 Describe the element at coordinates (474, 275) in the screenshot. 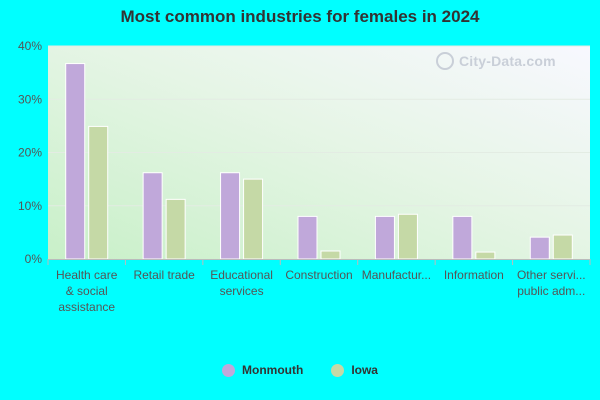

I see `x-tick-label: Information` at that location.